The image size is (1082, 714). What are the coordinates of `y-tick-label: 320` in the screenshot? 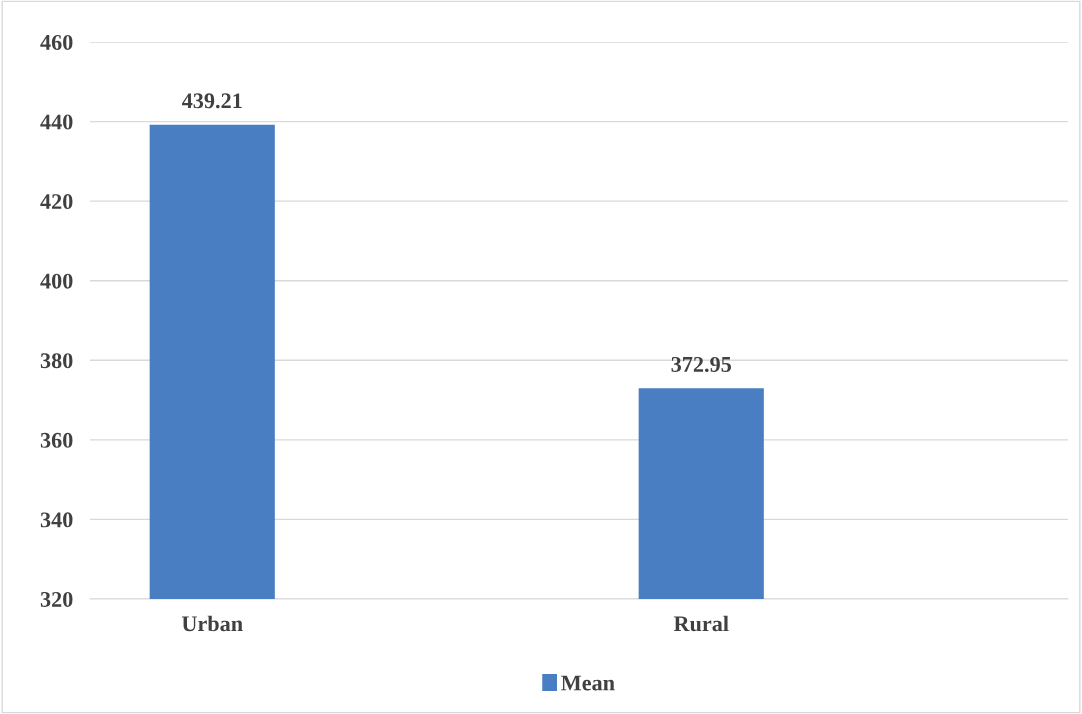 It's located at (56, 599).